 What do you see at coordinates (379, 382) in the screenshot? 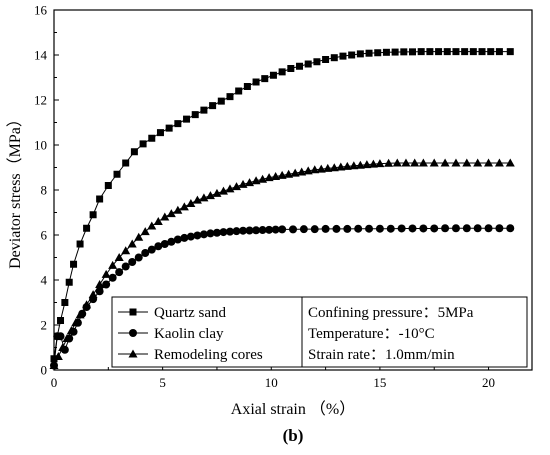
I see `x-tick-label: 15` at bounding box center [379, 382].